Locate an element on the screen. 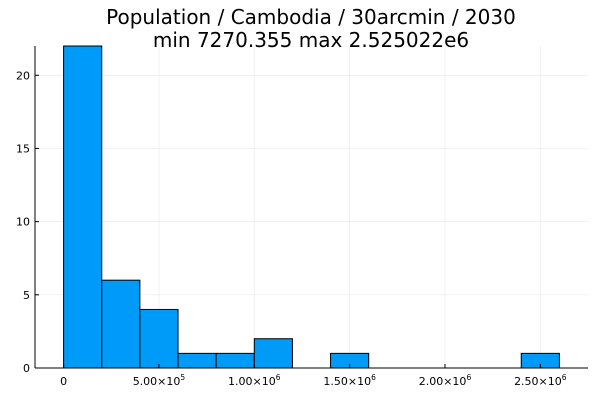  x-tick-label: 5.00×10⁵ is located at coordinates (159, 380).